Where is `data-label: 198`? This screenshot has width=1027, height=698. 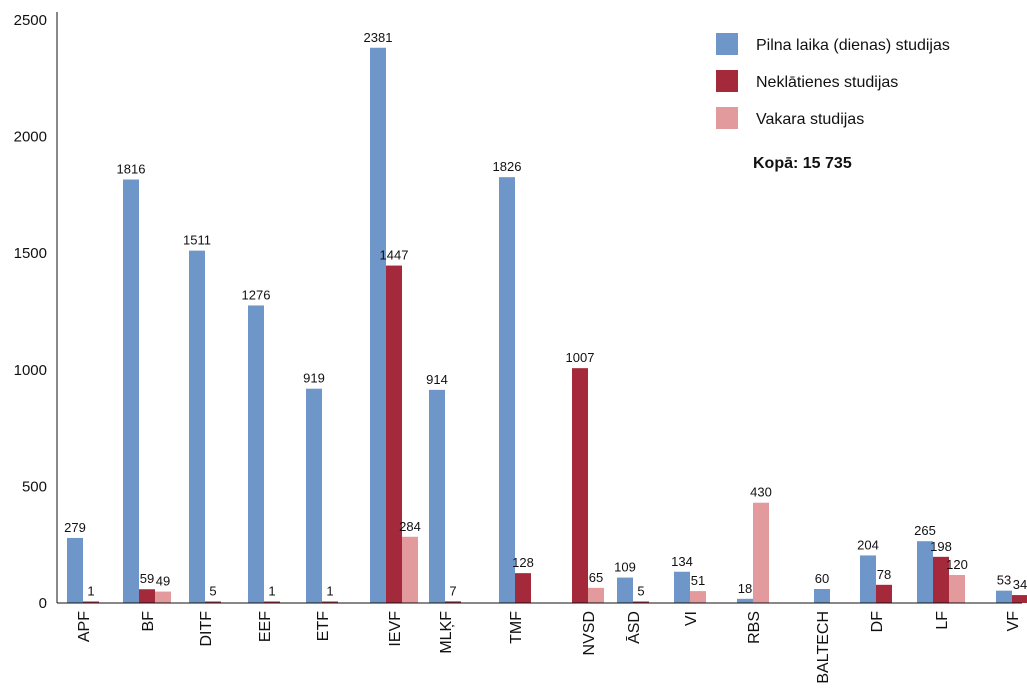
data-label: 198 is located at coordinates (941, 546).